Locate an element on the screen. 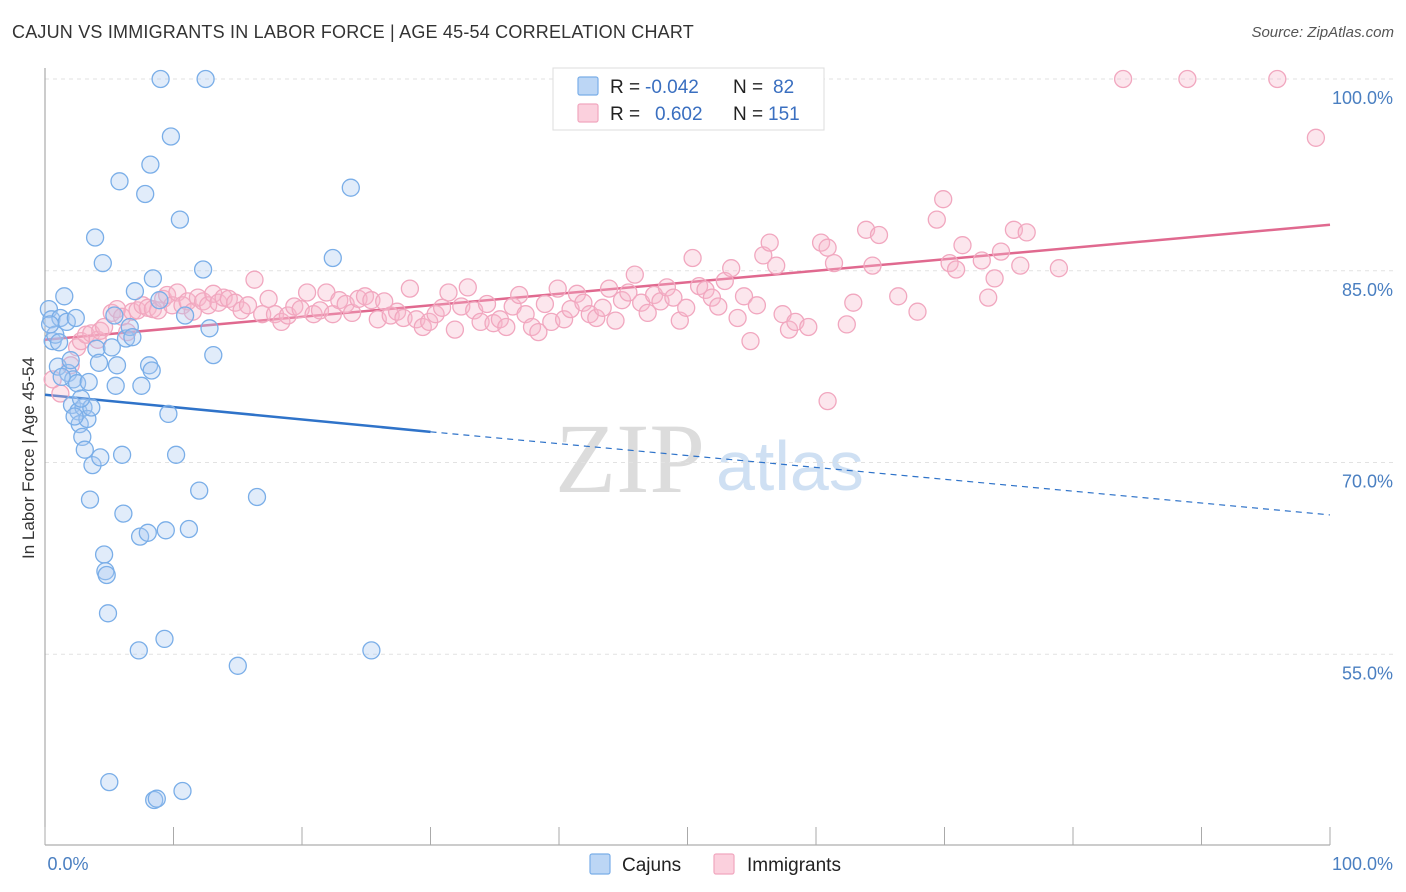  cajuns-swatch is located at coordinates (588, 86).